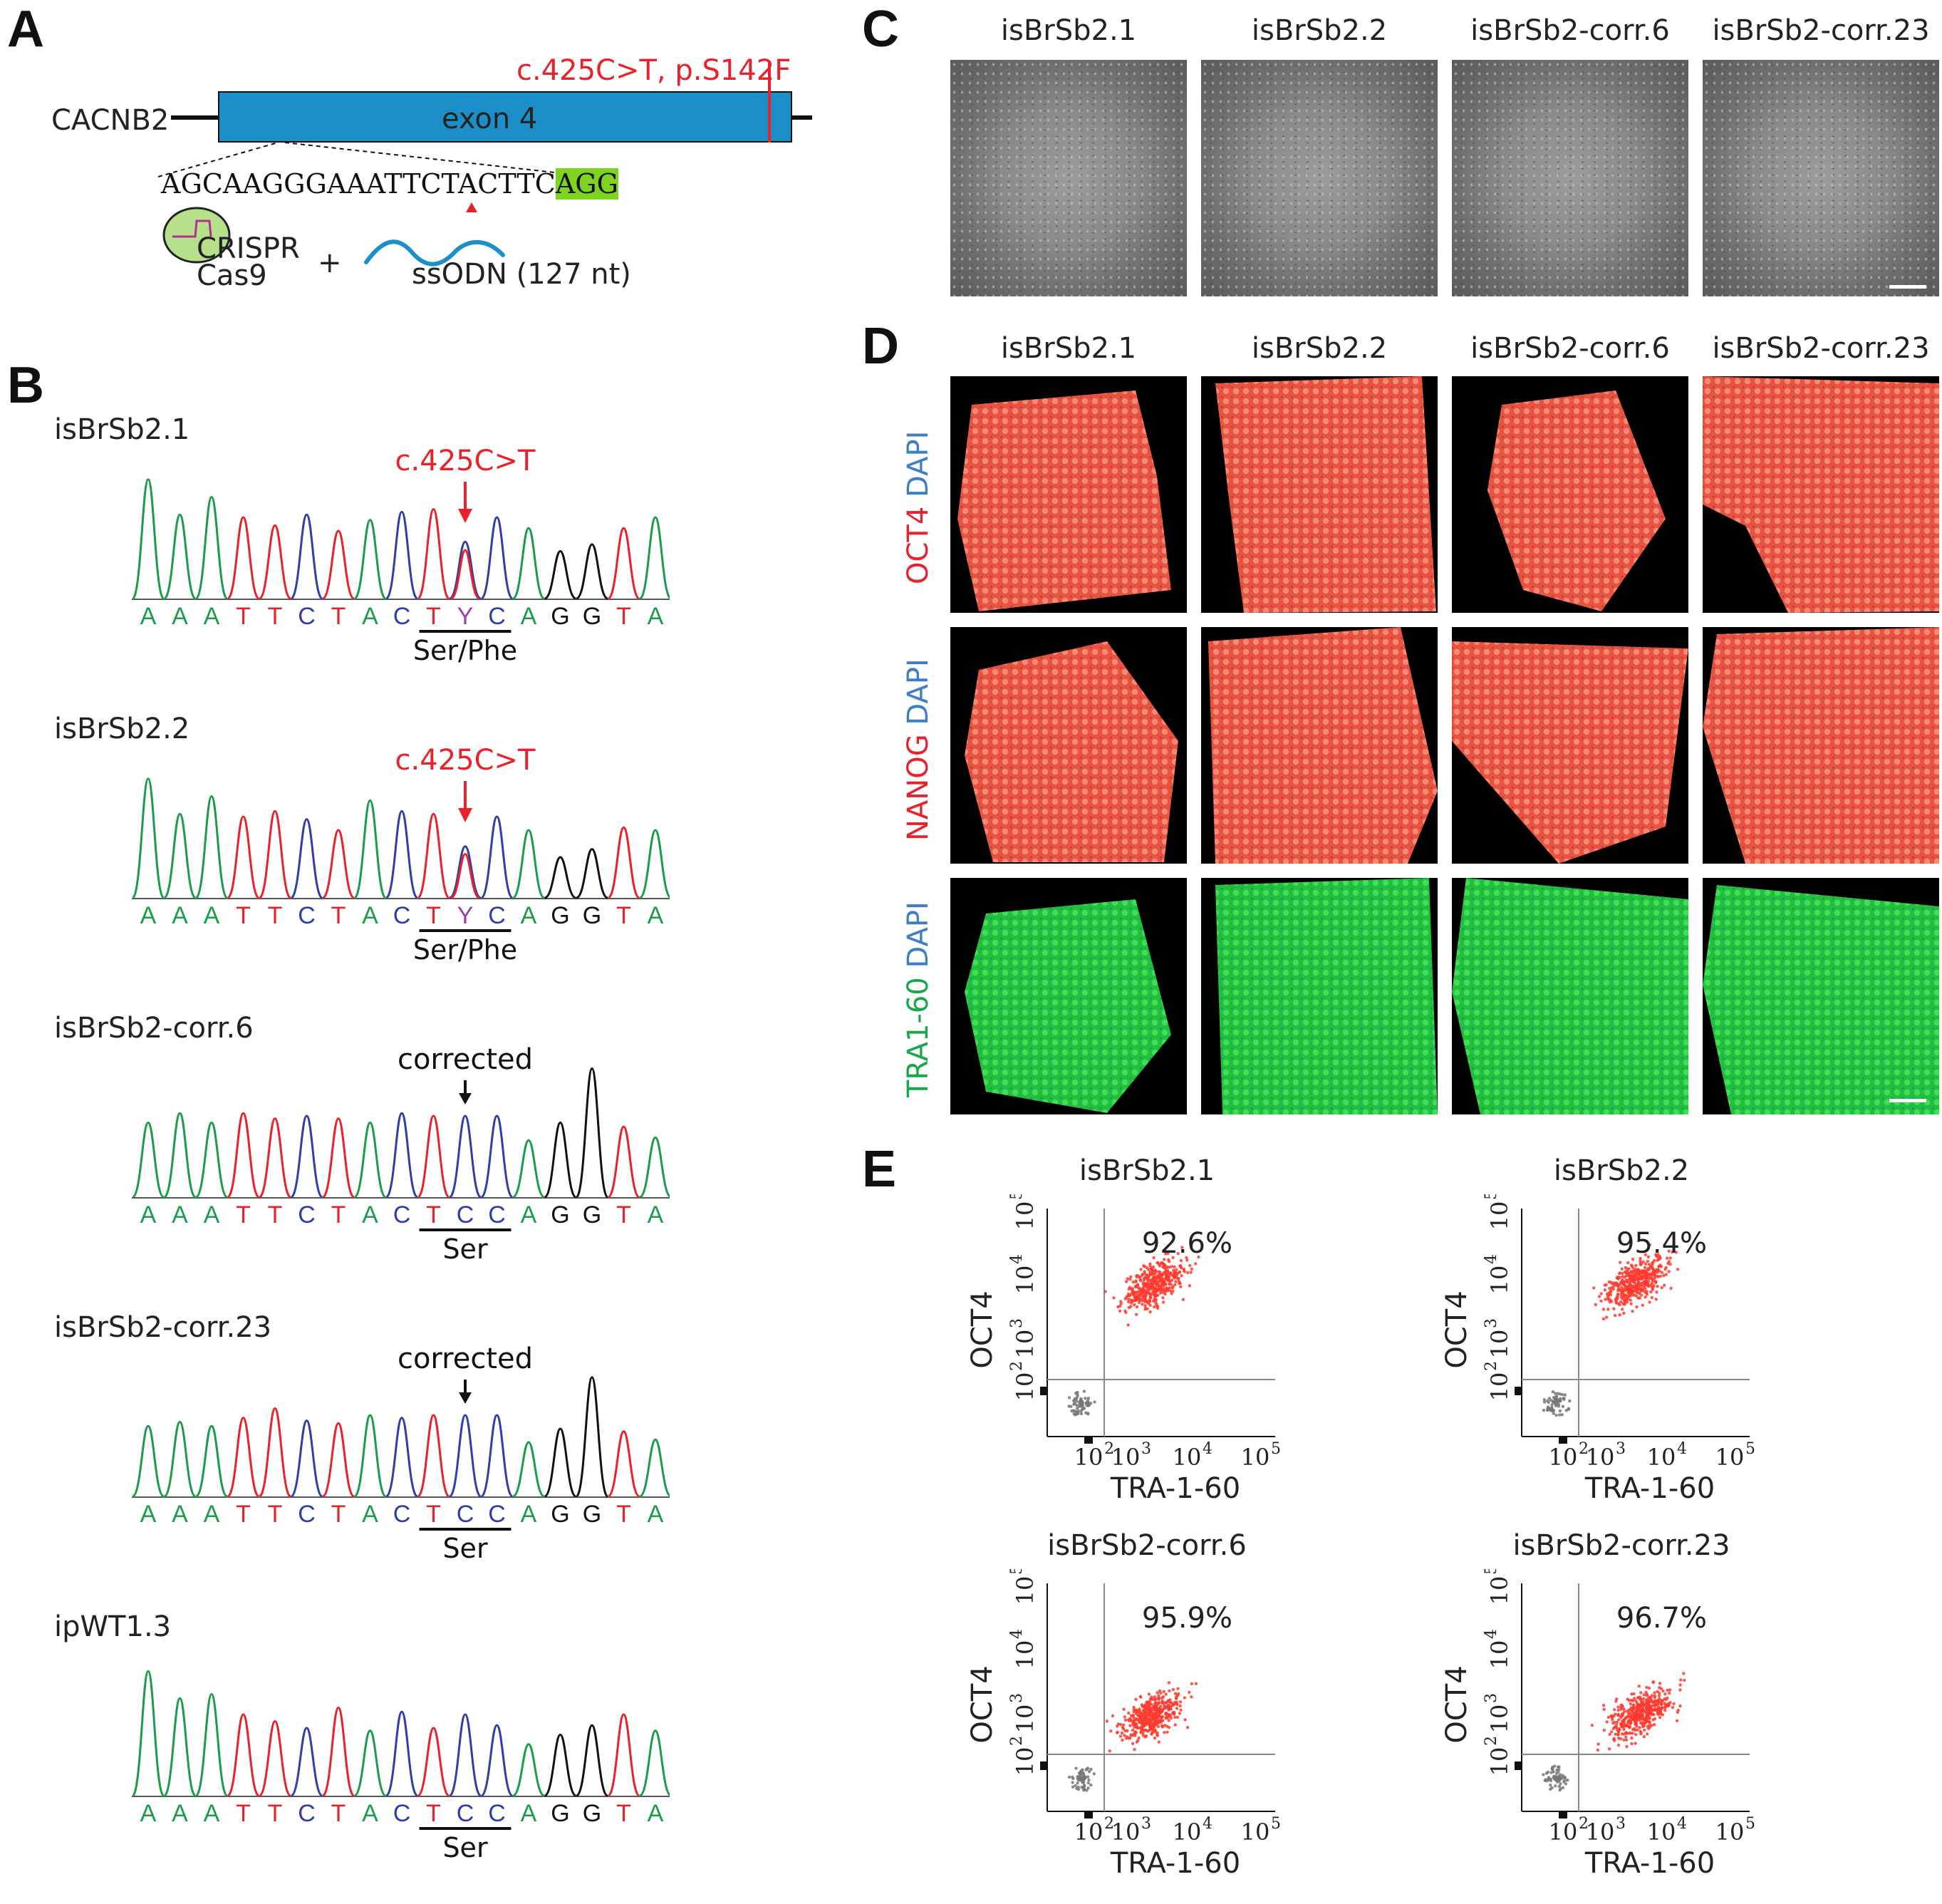 Image resolution: width=1942 pixels, height=1904 pixels. What do you see at coordinates (1907, 287) in the screenshot?
I see `scale-bar` at bounding box center [1907, 287].